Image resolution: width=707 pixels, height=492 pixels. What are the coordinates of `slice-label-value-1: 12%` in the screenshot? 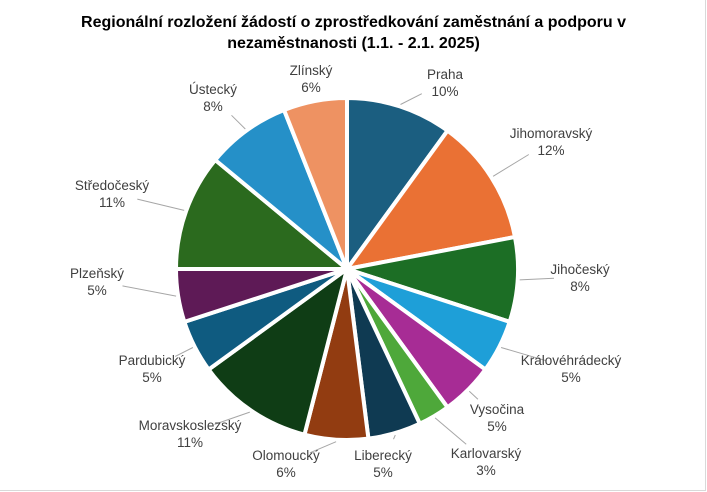 It's located at (550, 150).